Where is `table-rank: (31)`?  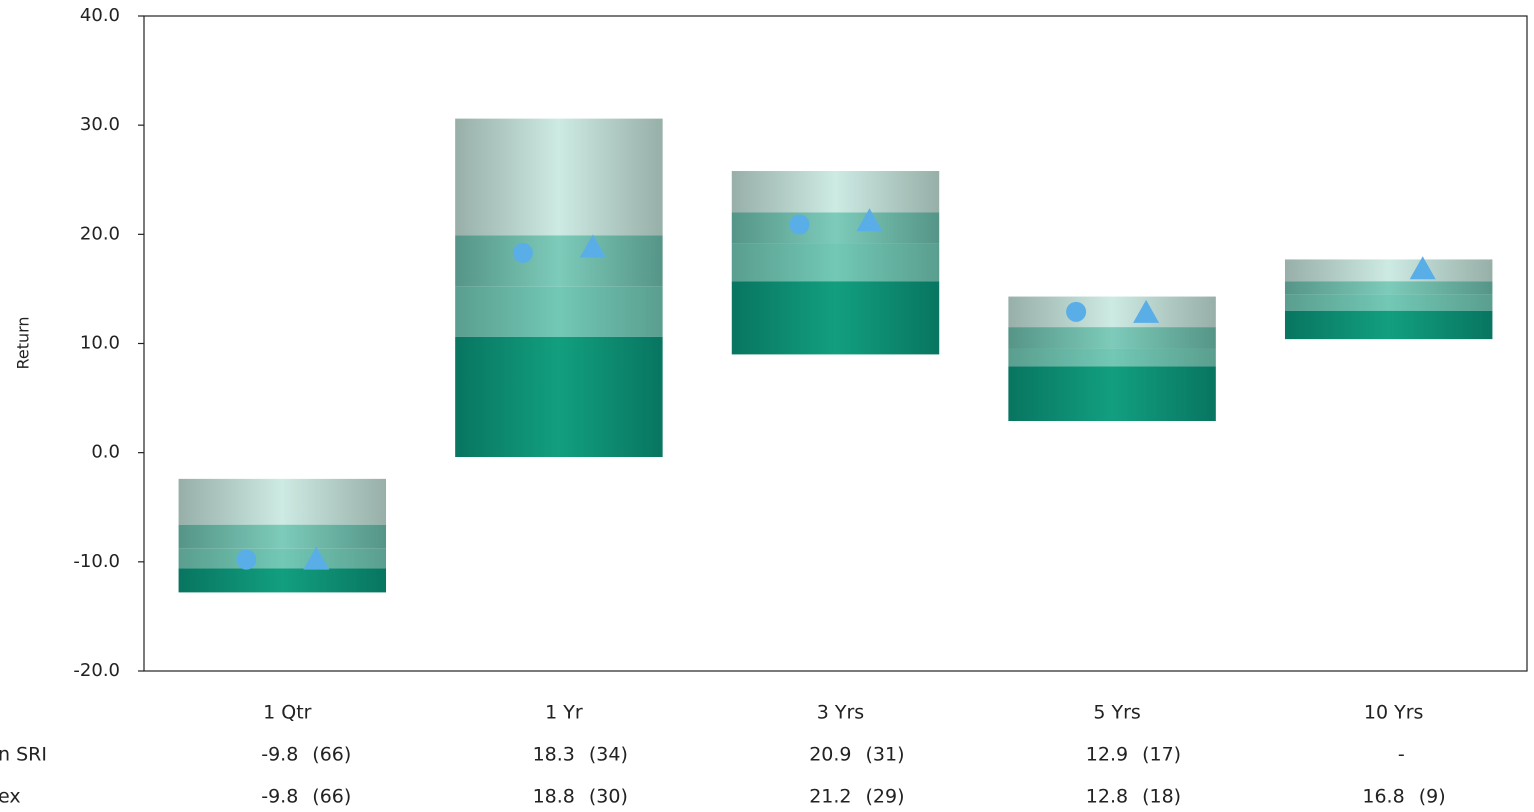 table-rank: (31) is located at coordinates (885, 755).